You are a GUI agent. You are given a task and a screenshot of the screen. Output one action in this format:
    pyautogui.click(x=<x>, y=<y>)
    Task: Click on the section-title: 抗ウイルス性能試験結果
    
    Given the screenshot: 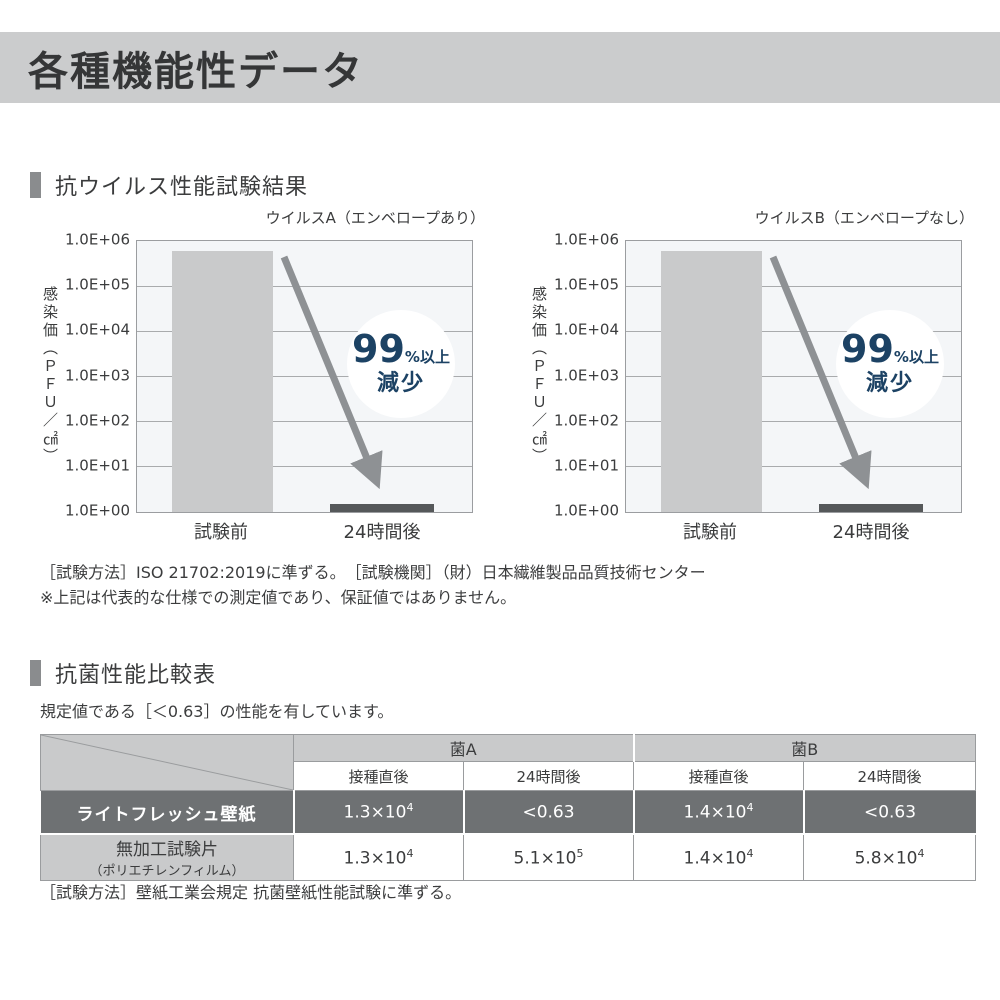 What is the action you would take?
    pyautogui.click(x=182, y=187)
    